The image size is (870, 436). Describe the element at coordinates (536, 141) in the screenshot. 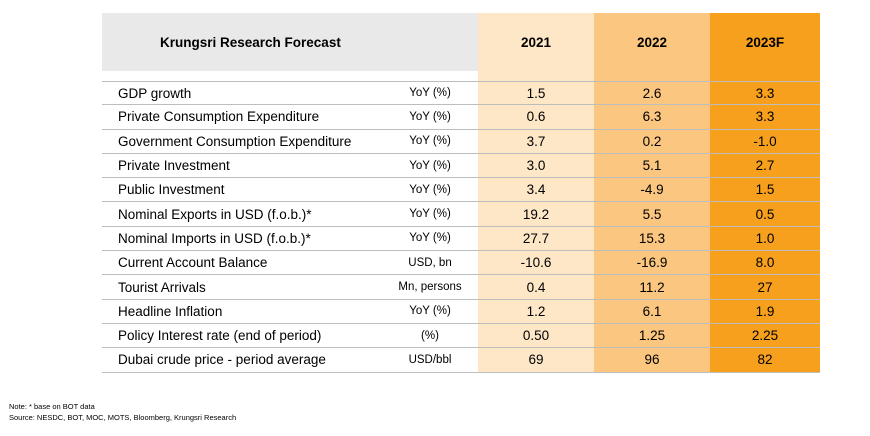

I see `value-2021: 3.7` at that location.